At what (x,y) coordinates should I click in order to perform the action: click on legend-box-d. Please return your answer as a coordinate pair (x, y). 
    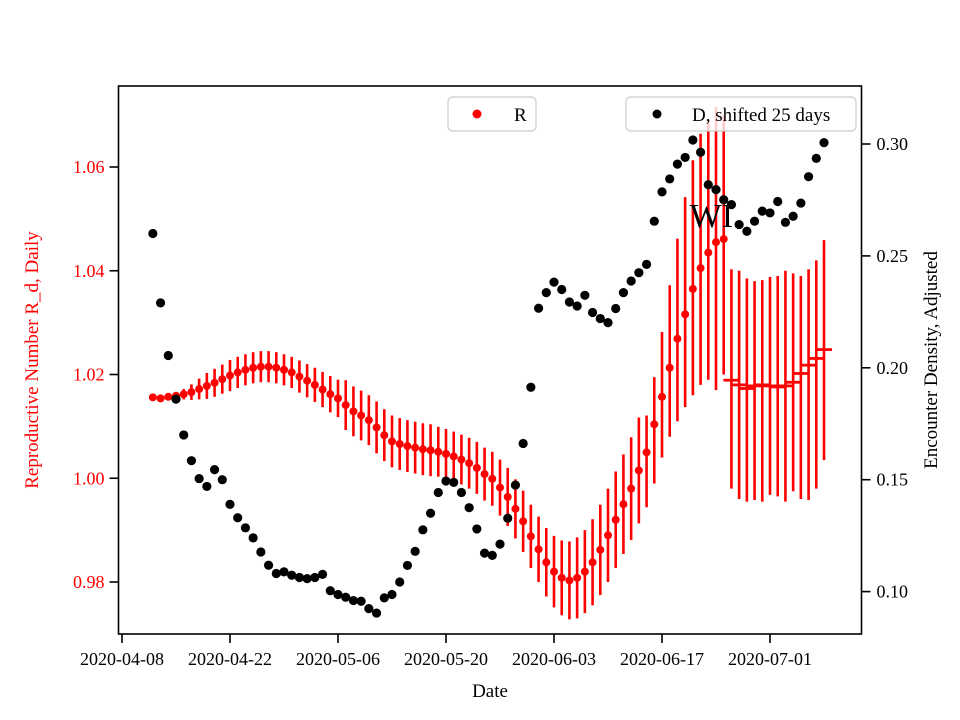
    Looking at the image, I should click on (741, 114).